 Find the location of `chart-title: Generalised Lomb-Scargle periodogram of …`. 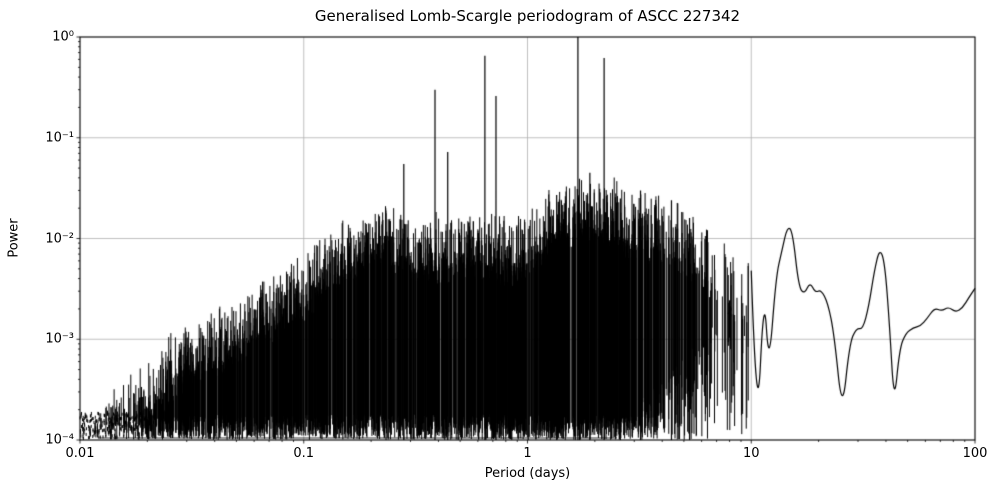

chart-title: Generalised Lomb-Scargle periodogram of … is located at coordinates (527, 16).